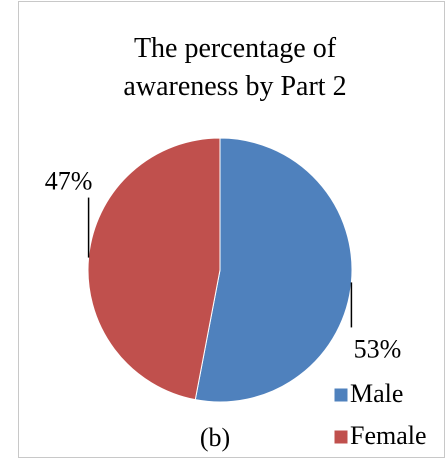 This screenshot has height=459, width=446. Describe the element at coordinates (376, 393) in the screenshot. I see `legend-label: Male` at that location.